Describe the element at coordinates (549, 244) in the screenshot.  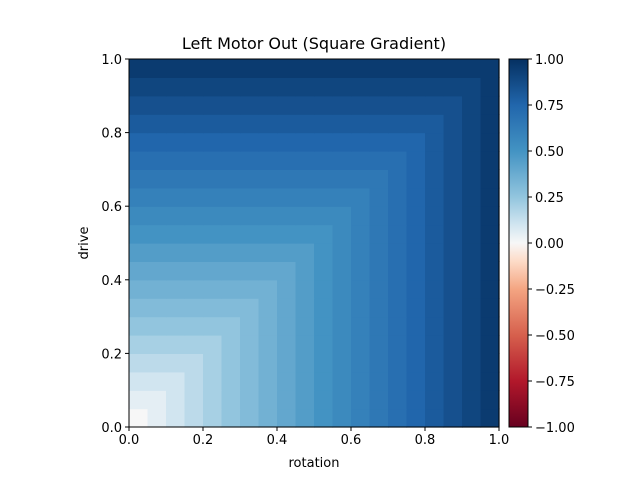
I see `colorbar-tick-label: 0.00` at that location.